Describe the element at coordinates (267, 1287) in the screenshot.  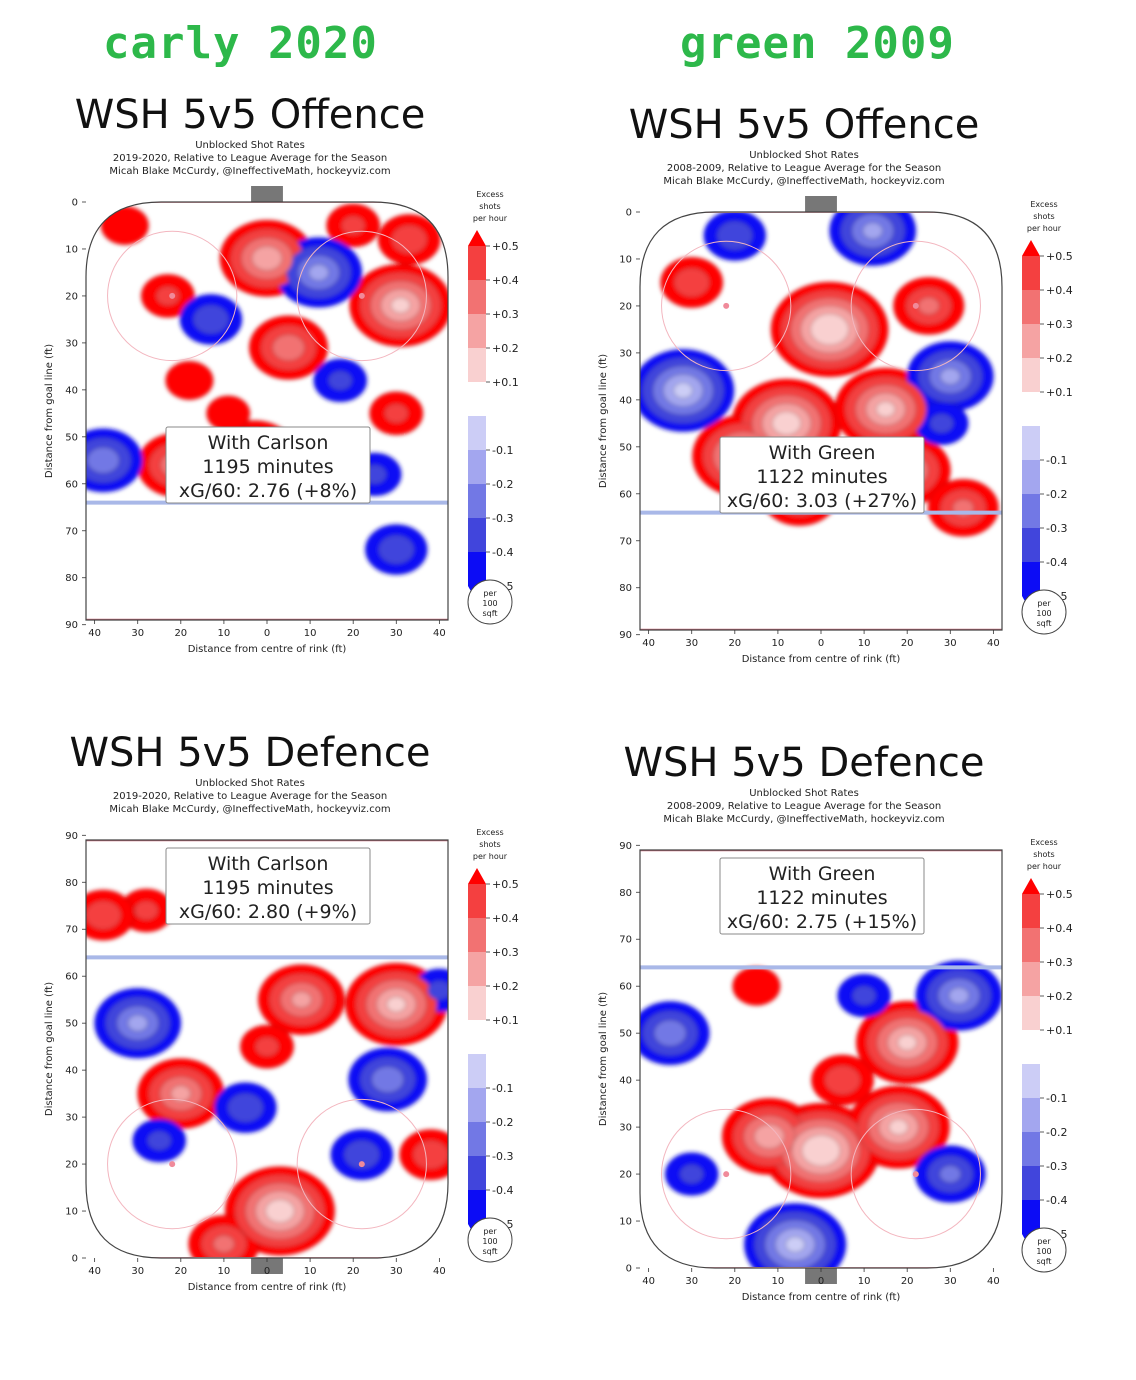
I see `x-axis-label: Distance from centre of rink (ft)` at that location.